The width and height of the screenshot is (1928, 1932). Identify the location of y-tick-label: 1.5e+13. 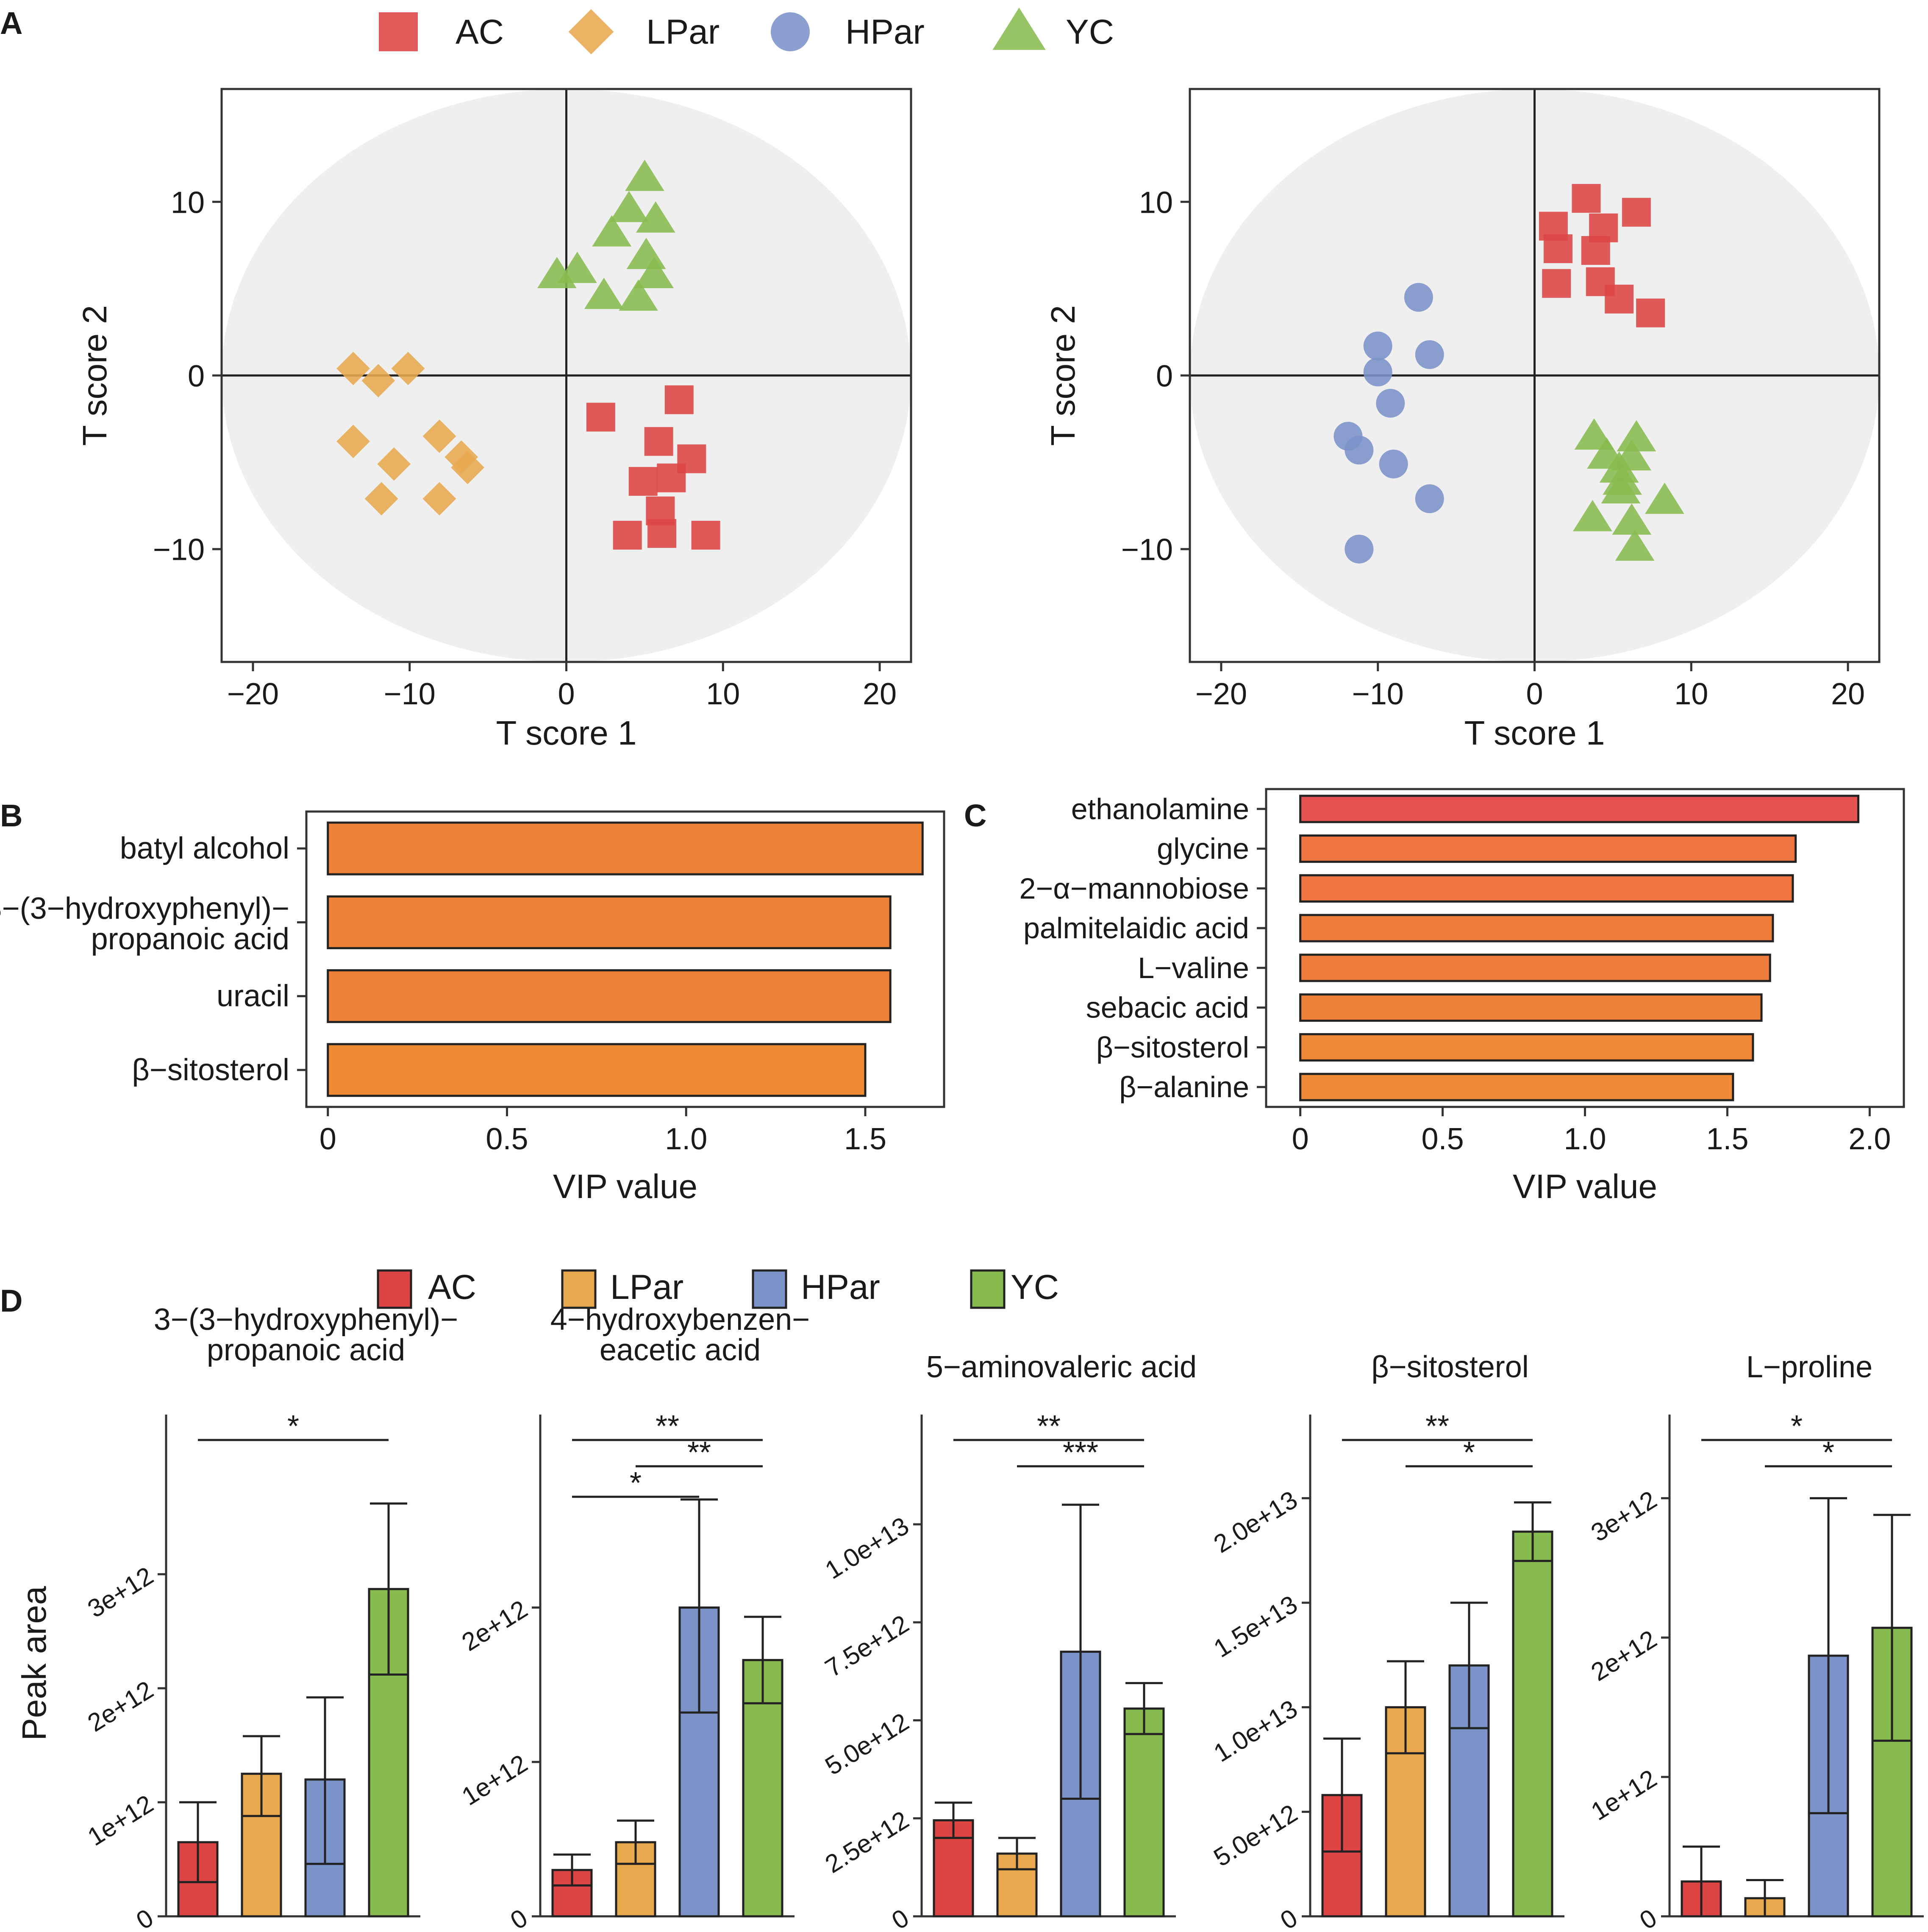
(1256, 1626).